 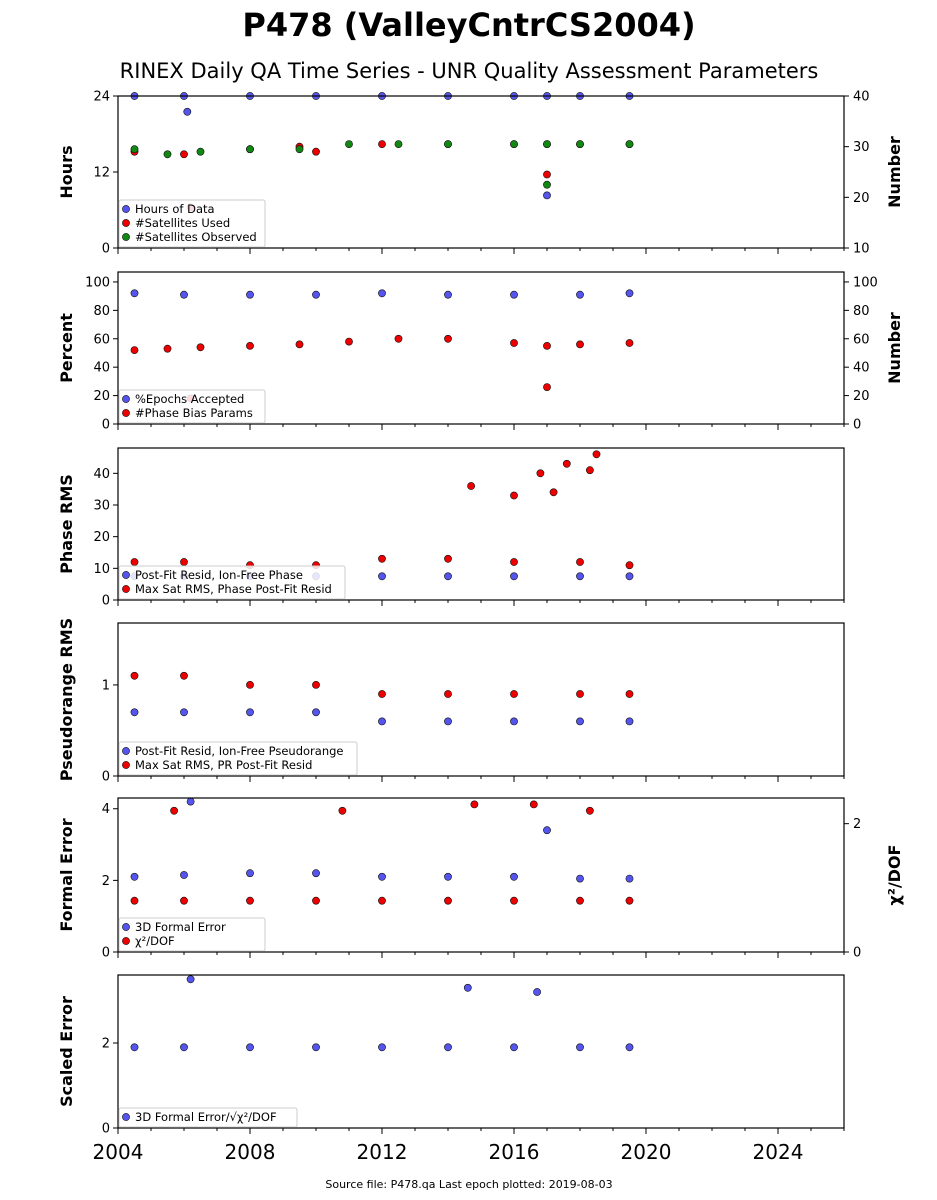 I want to click on x-tick-label: 2004, so click(x=118, y=1152).